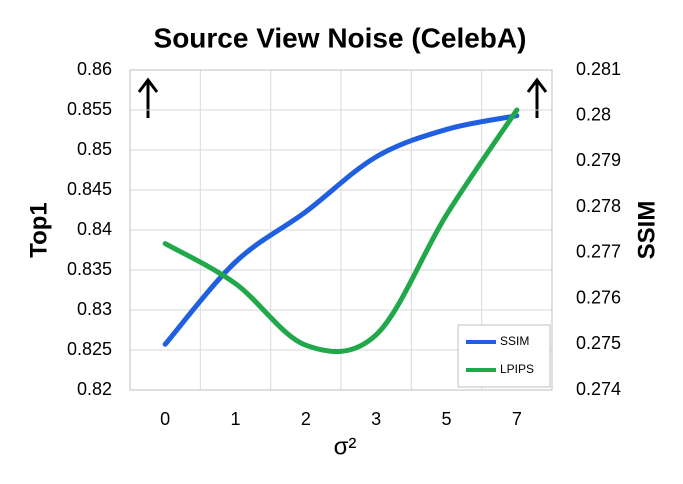  Describe the element at coordinates (235, 419) in the screenshot. I see `x-tick-label: 1` at that location.